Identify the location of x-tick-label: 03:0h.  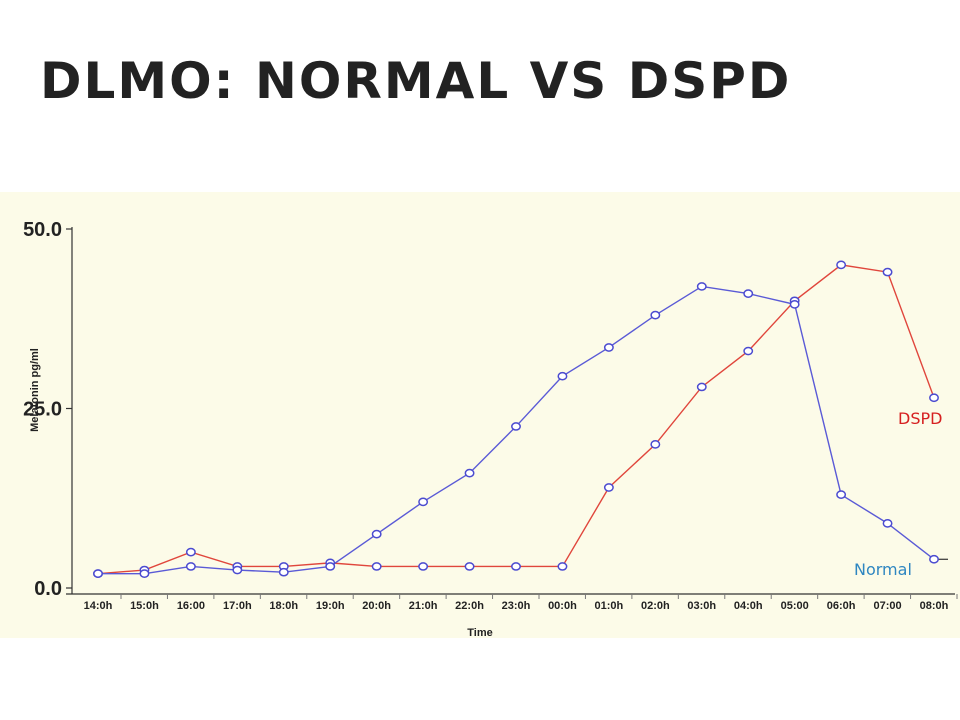
(701, 606).